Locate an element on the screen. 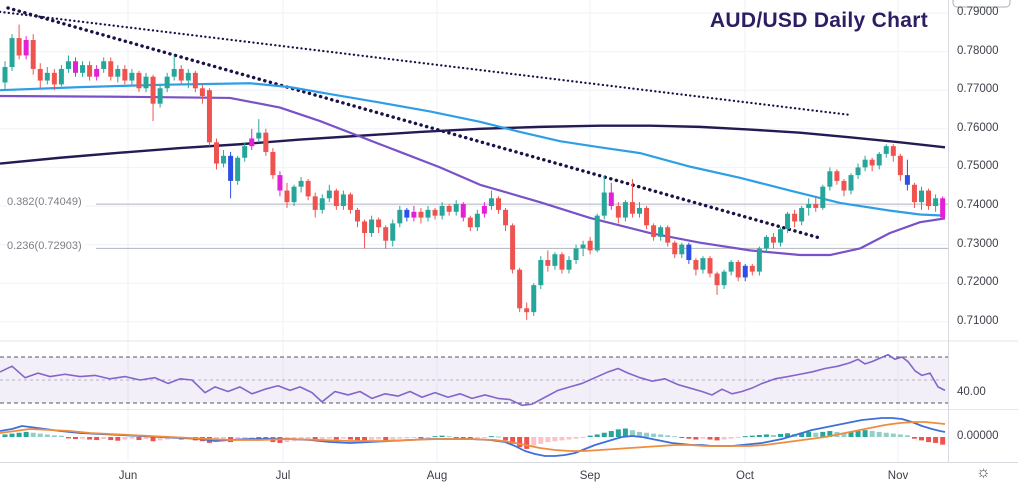  time-axis-label: Aug is located at coordinates (437, 476).